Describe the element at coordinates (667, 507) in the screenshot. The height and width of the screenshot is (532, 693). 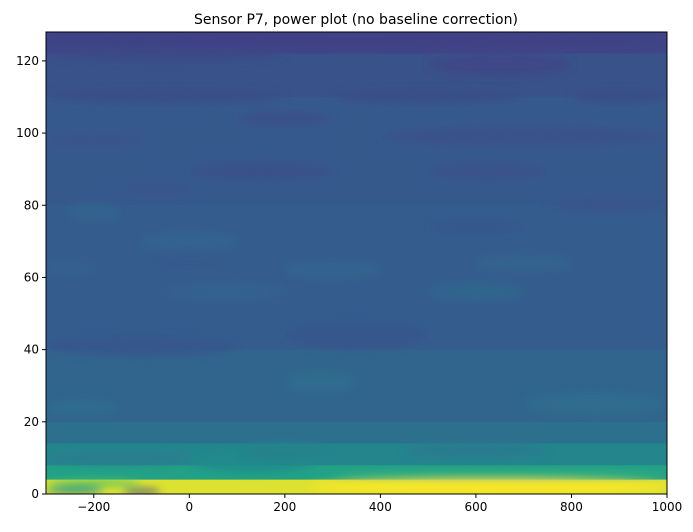
I see `x-tick-label: 1000` at that location.